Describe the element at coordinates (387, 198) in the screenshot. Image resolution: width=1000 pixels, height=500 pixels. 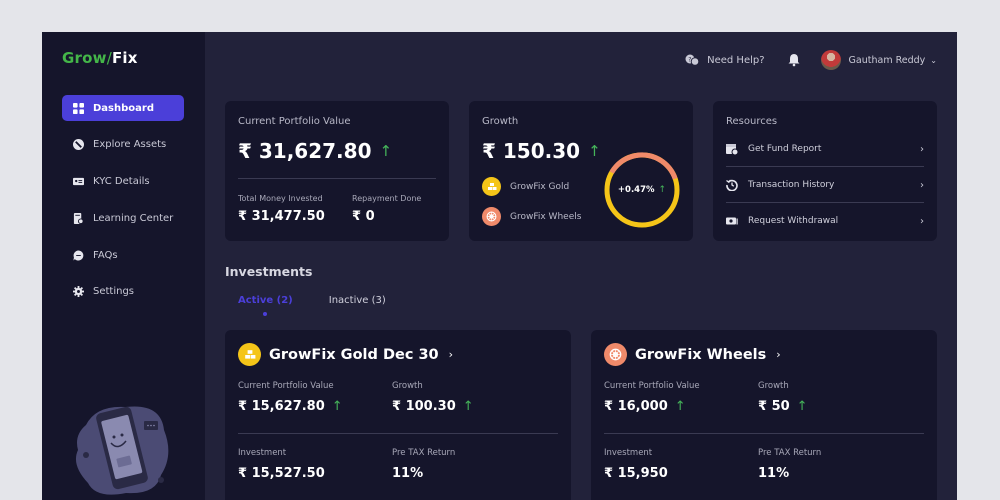
I see `repayment-label: Repayment Done` at that location.